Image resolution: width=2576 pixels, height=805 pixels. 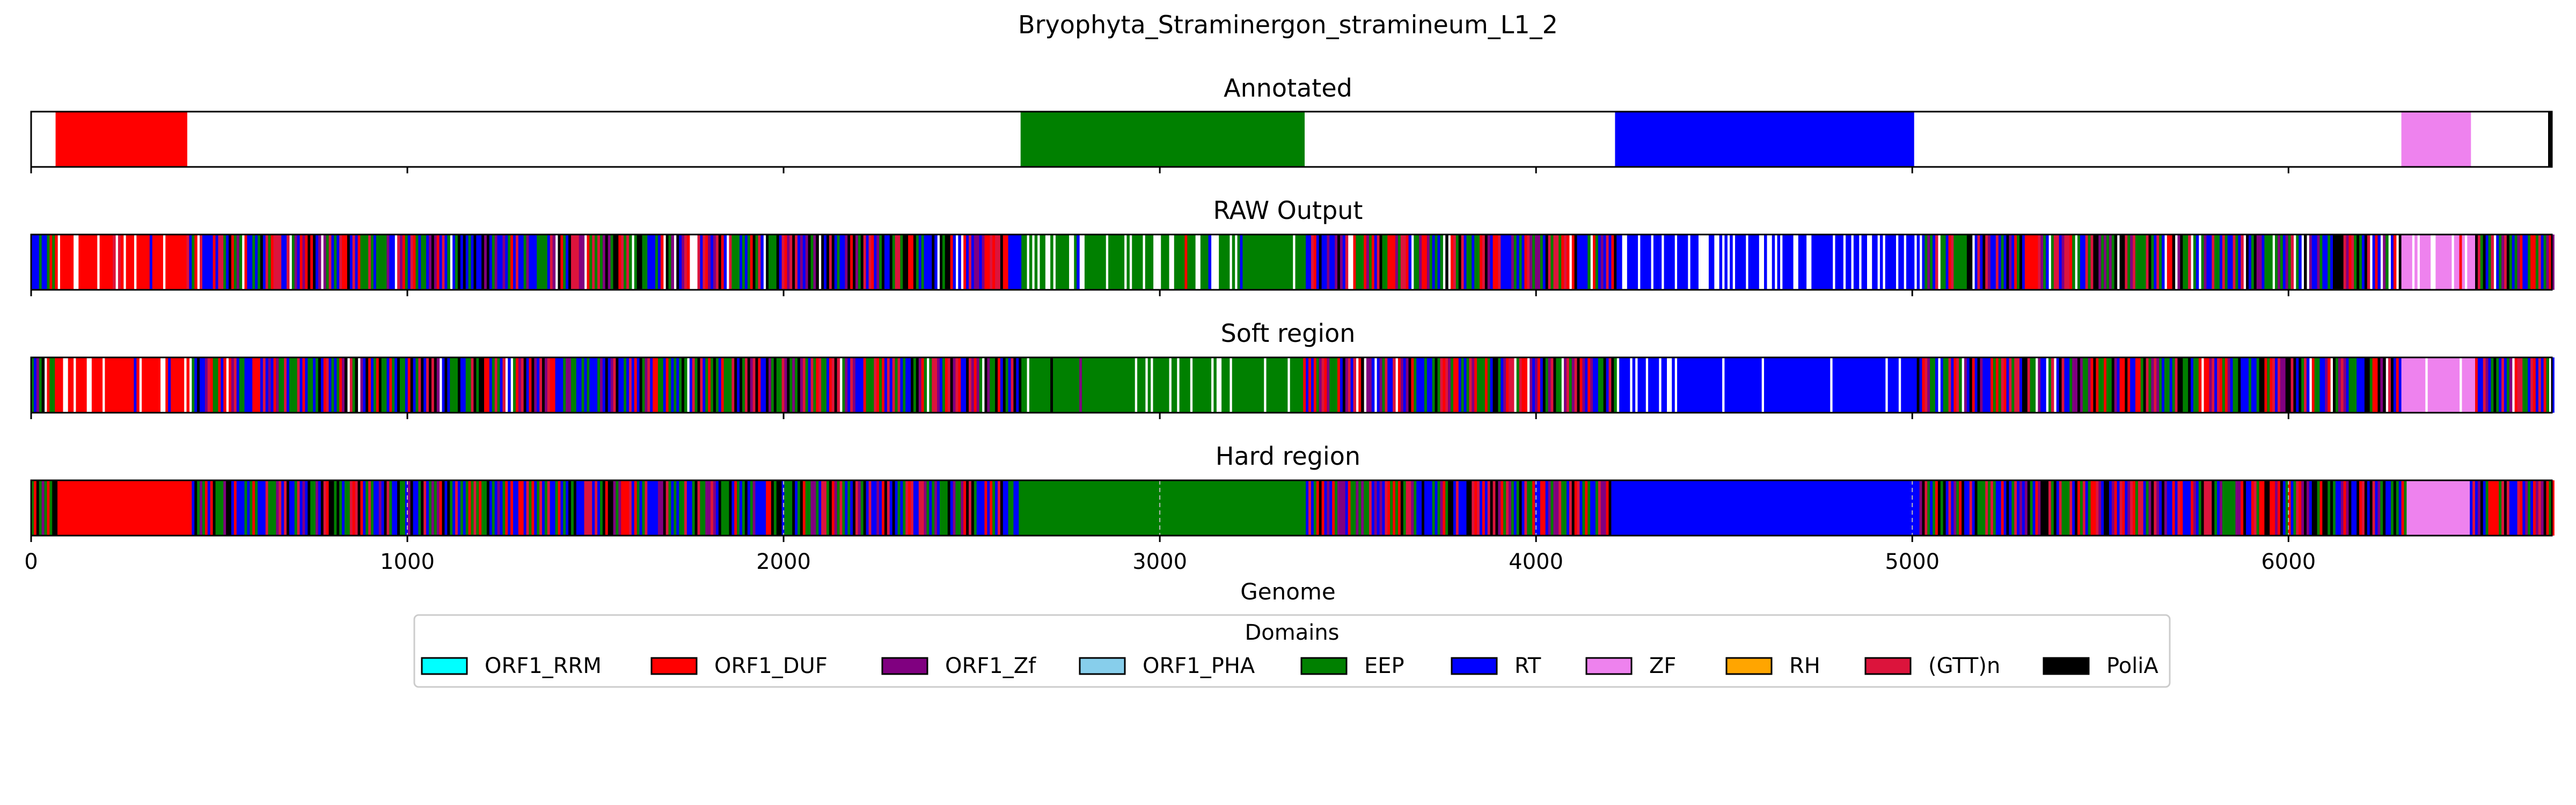 I want to click on region-RT, so click(x=1764, y=139).